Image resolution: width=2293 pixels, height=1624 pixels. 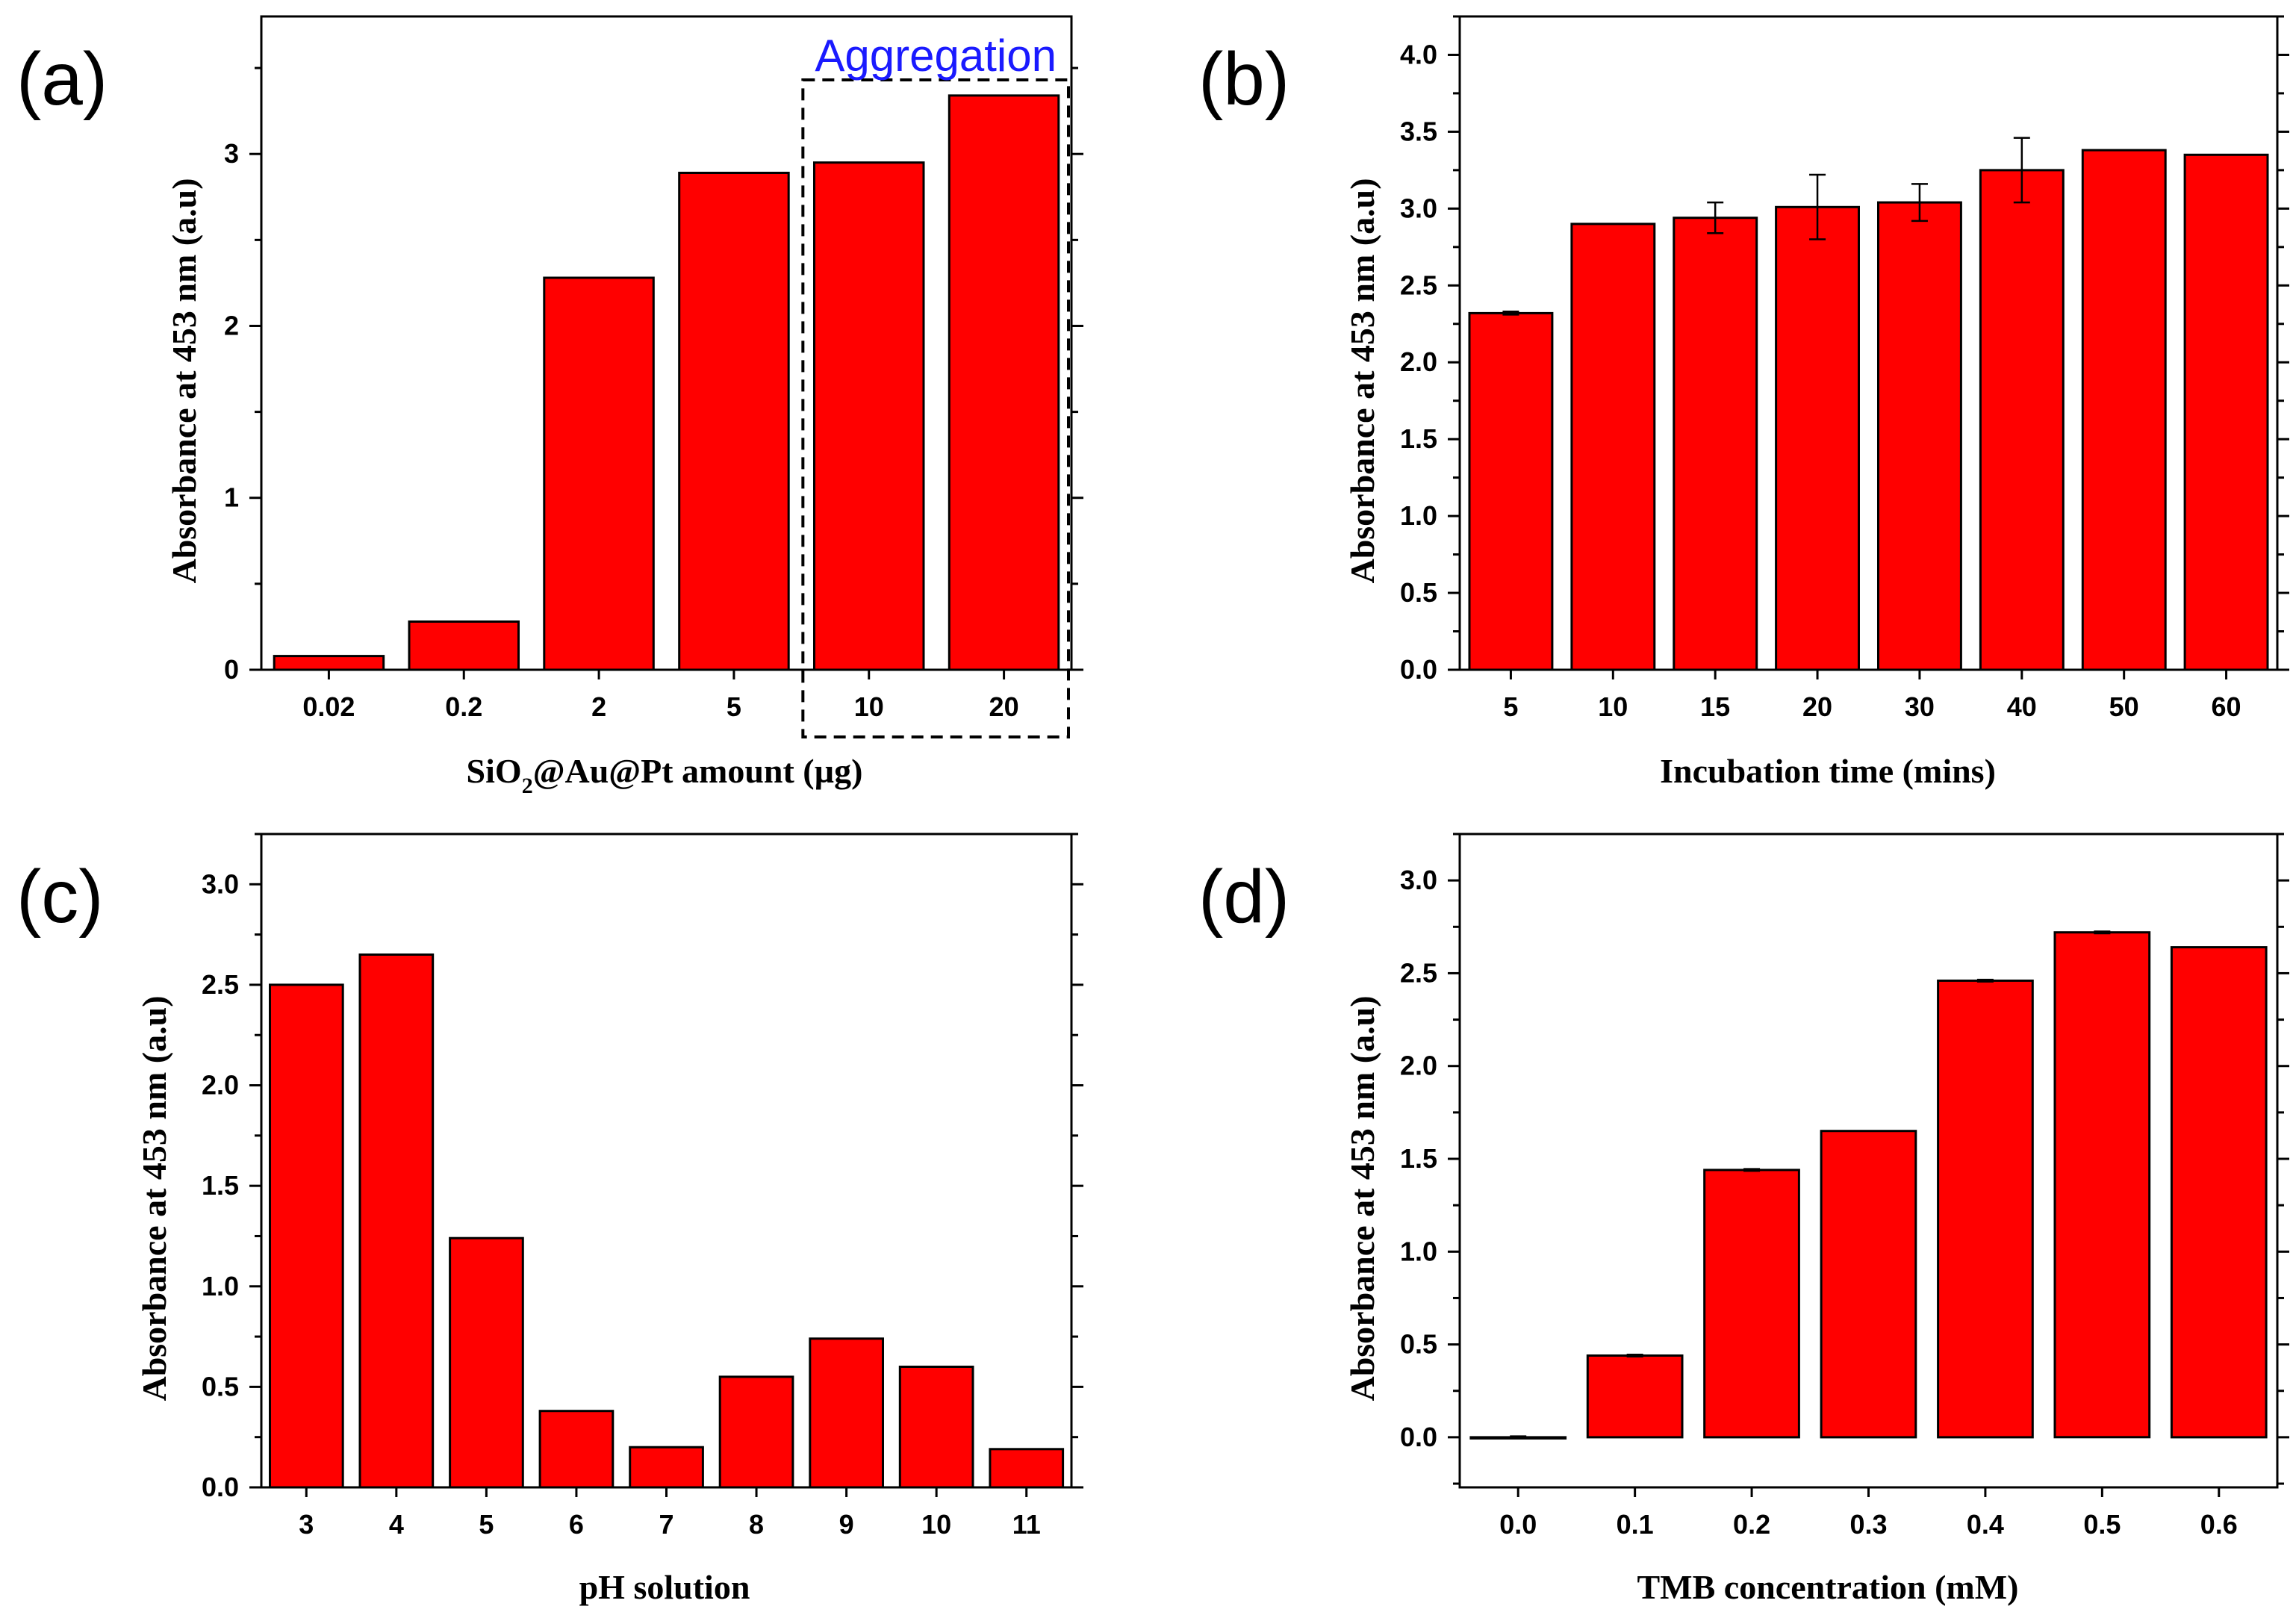 What do you see at coordinates (220, 1185) in the screenshot?
I see `panel-c-y-tick-label-1.5: 1.5` at bounding box center [220, 1185].